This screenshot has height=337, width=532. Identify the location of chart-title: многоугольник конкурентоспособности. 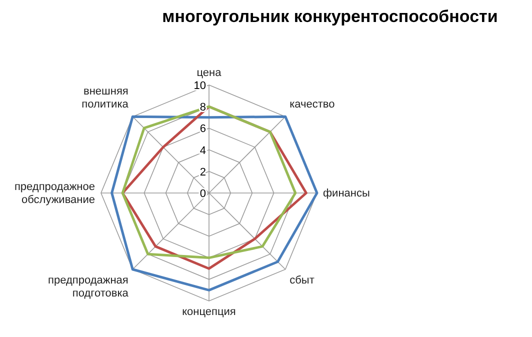
(330, 16).